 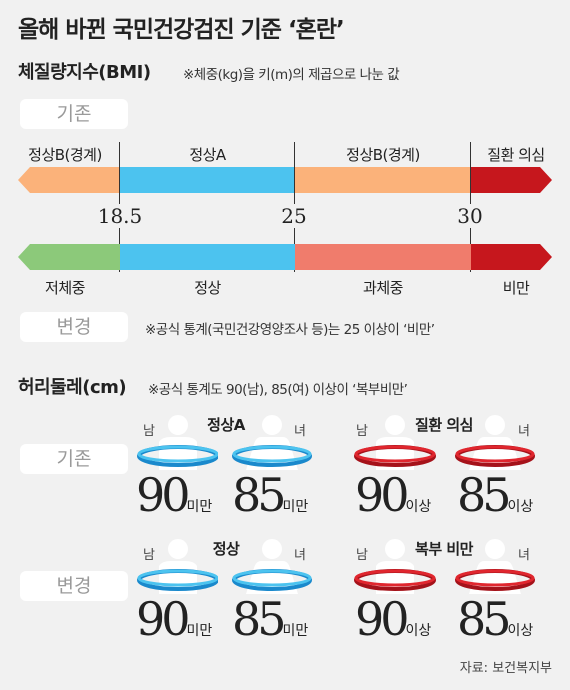 I want to click on bmi-new-label: 변경, so click(x=74, y=327).